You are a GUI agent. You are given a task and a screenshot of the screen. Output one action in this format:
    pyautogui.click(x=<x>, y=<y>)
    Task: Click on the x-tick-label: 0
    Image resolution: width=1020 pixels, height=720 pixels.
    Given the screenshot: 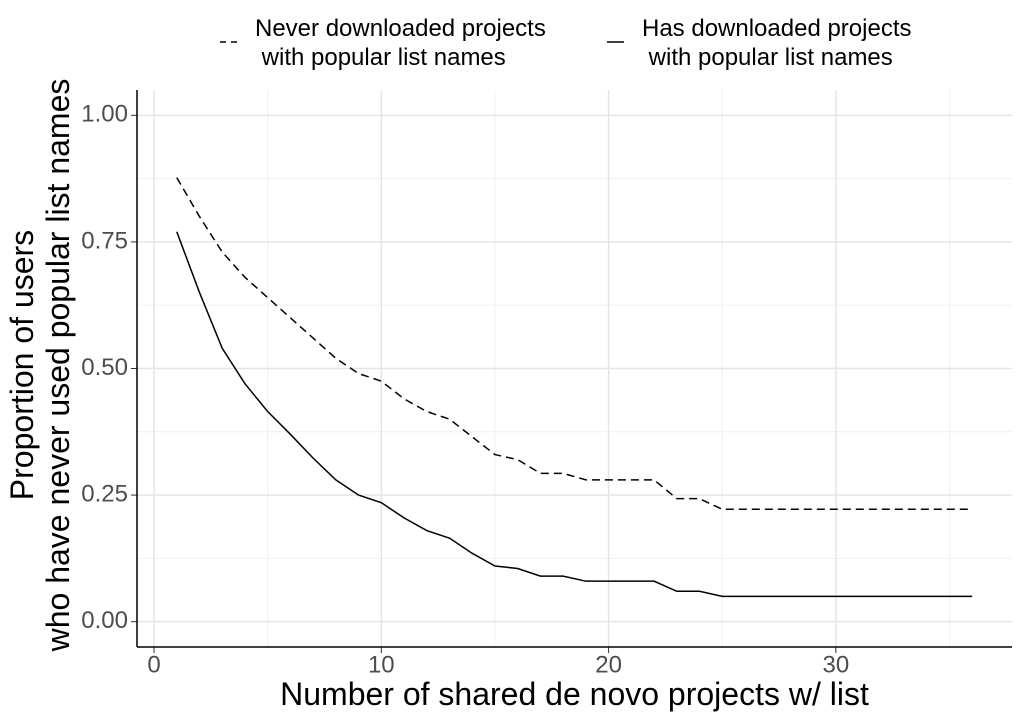 What is the action you would take?
    pyautogui.click(x=153, y=664)
    